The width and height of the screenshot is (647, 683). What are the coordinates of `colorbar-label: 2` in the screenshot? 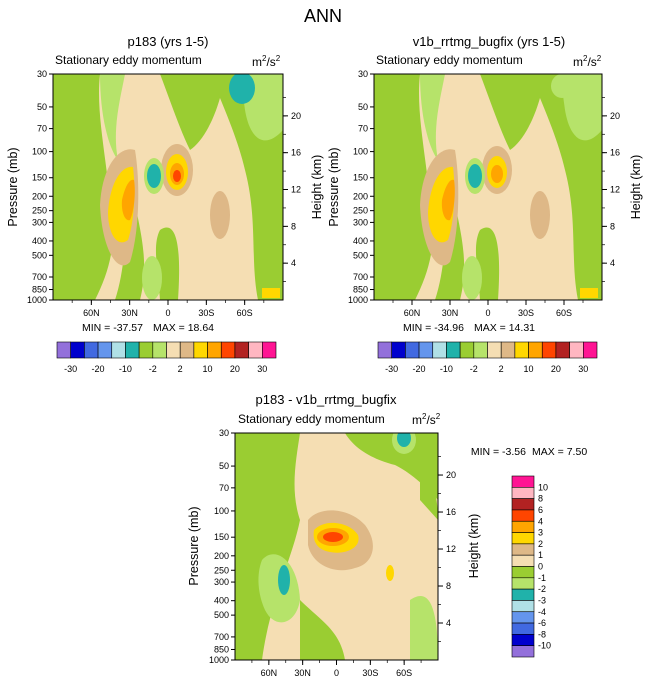 It's located at (180, 369).